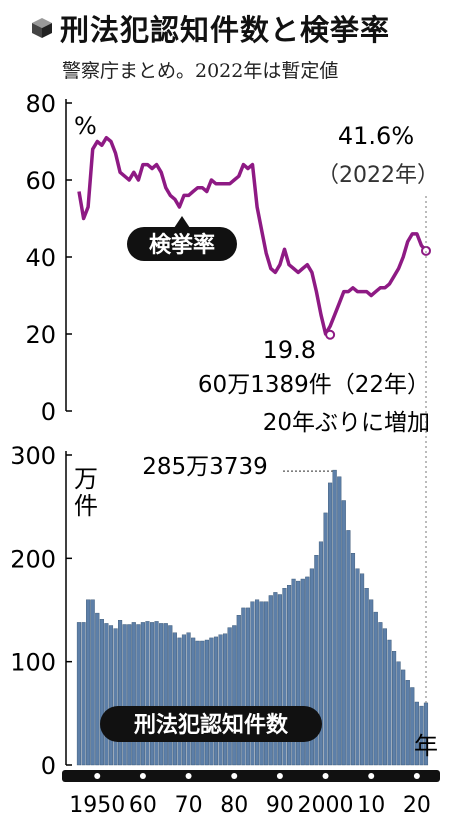 The image size is (456, 836). Describe the element at coordinates (314, 385) in the screenshot. I see `latest-value-label: 60万1389件（22年）` at that location.